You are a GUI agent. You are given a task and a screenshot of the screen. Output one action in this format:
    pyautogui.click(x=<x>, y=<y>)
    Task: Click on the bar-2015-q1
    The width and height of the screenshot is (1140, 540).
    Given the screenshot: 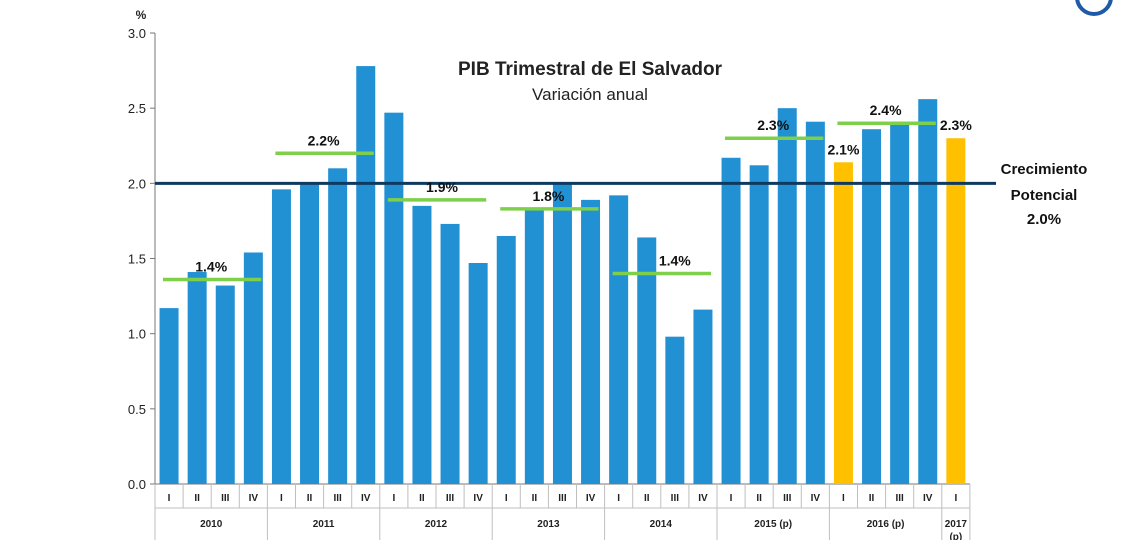 What is the action you would take?
    pyautogui.click(x=731, y=320)
    